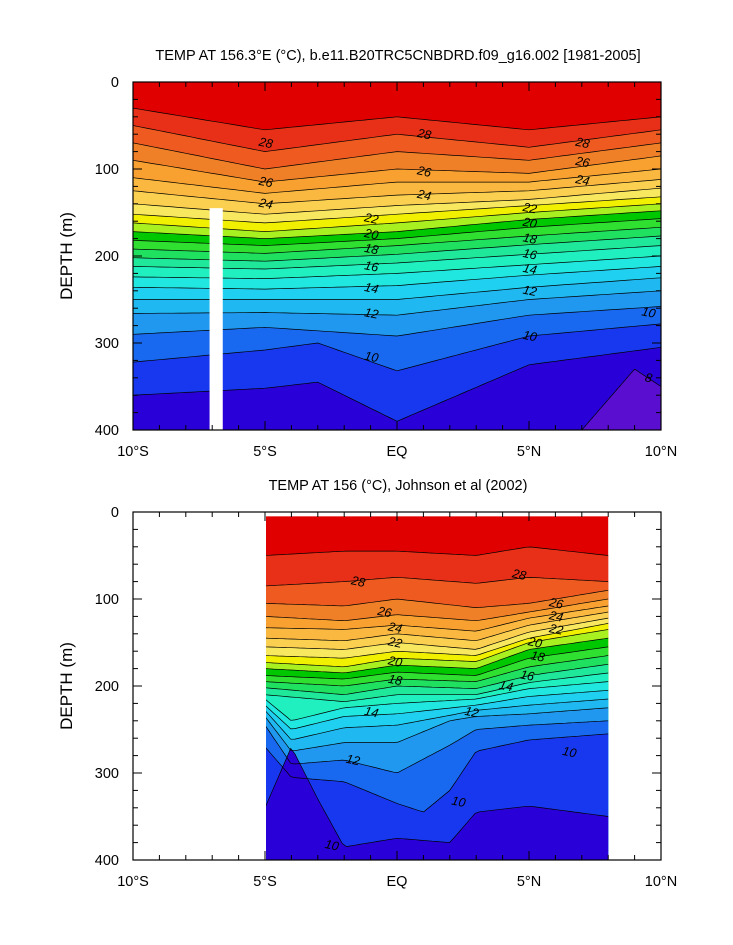  What do you see at coordinates (107, 257) in the screenshot?
I see `y-tick-label: 200` at bounding box center [107, 257].